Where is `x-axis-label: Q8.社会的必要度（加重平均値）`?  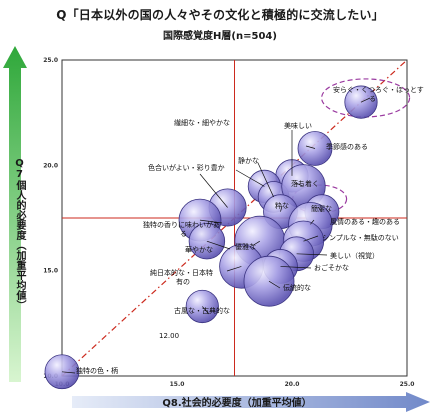 x-axis-label: Q8.社会的必要度（加重平均値） is located at coordinates (237, 403).